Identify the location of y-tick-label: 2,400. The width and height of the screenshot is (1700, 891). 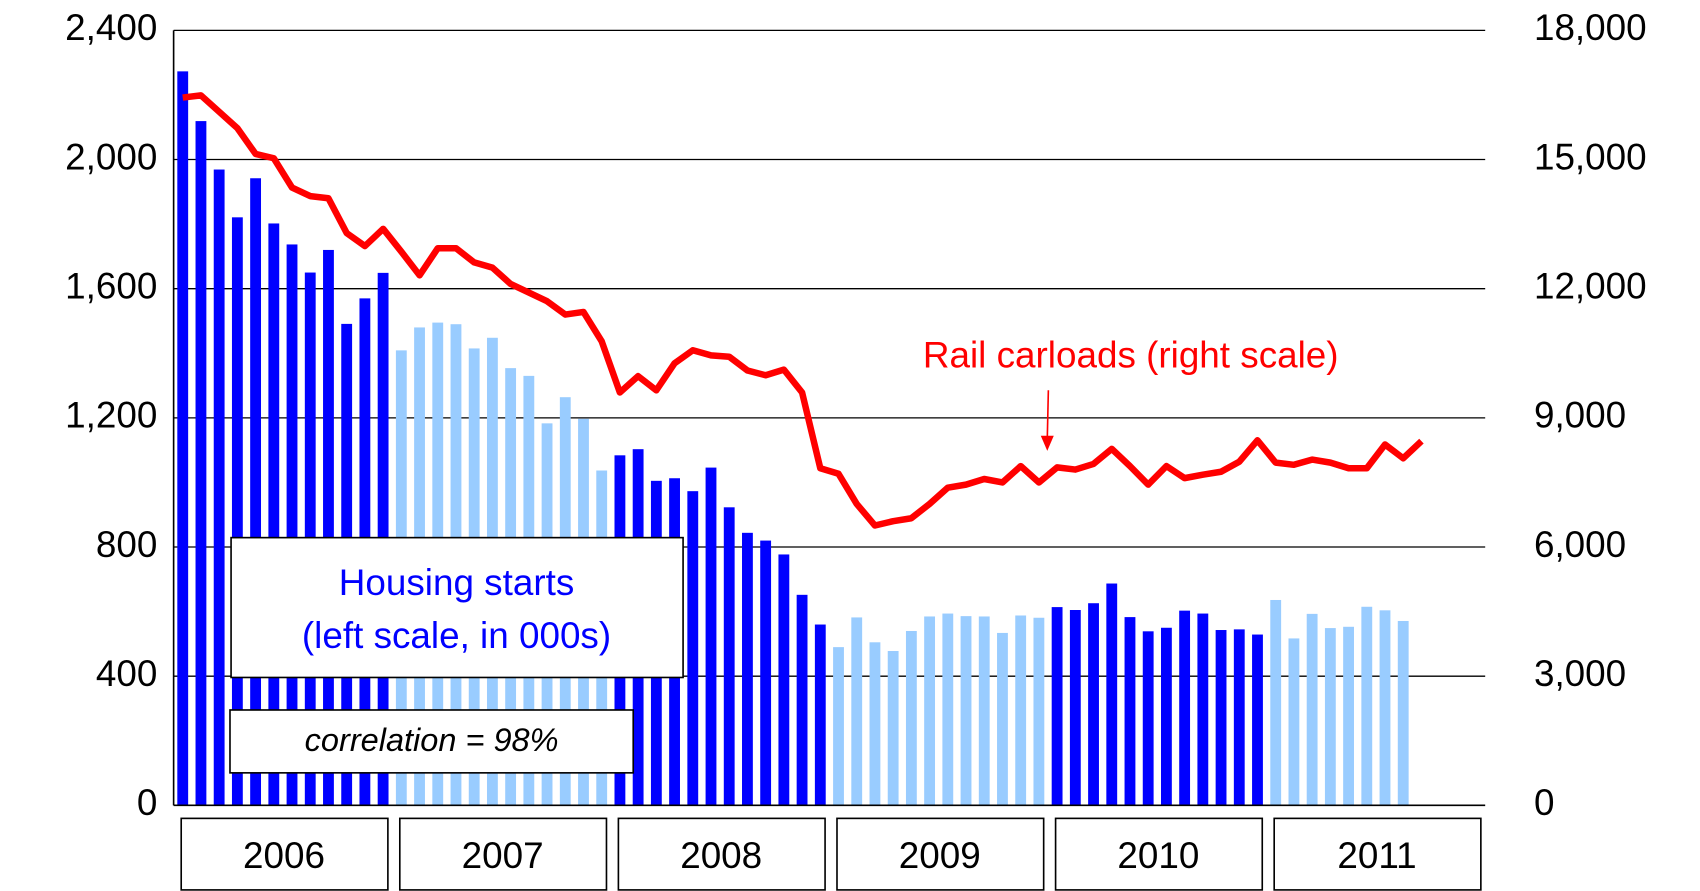
(111, 27).